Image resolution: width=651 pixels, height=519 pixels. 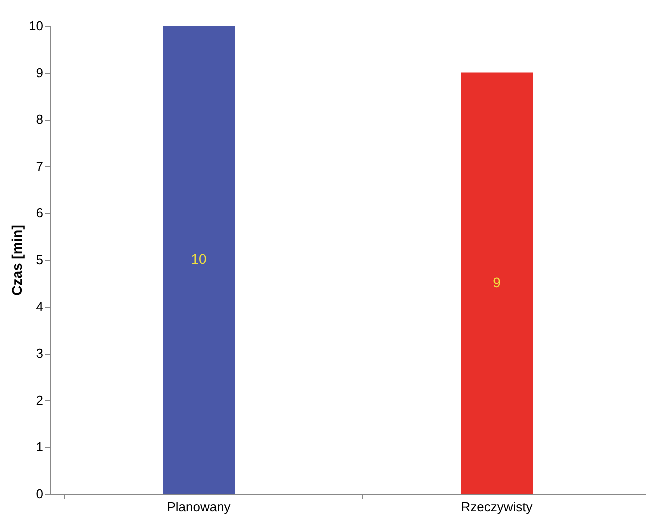 I want to click on y-tick-label: 2, so click(x=40, y=400).